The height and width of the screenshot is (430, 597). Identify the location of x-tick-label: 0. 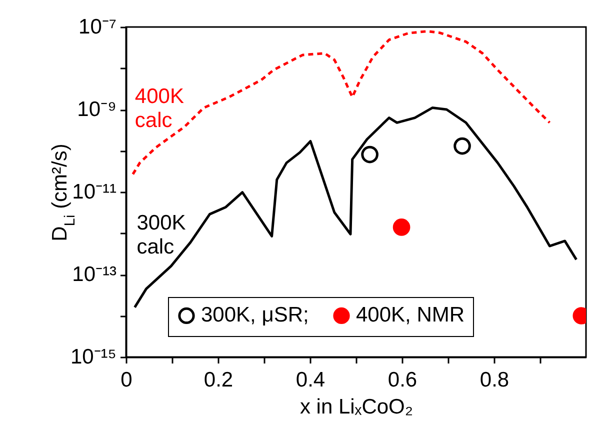
(126, 380).